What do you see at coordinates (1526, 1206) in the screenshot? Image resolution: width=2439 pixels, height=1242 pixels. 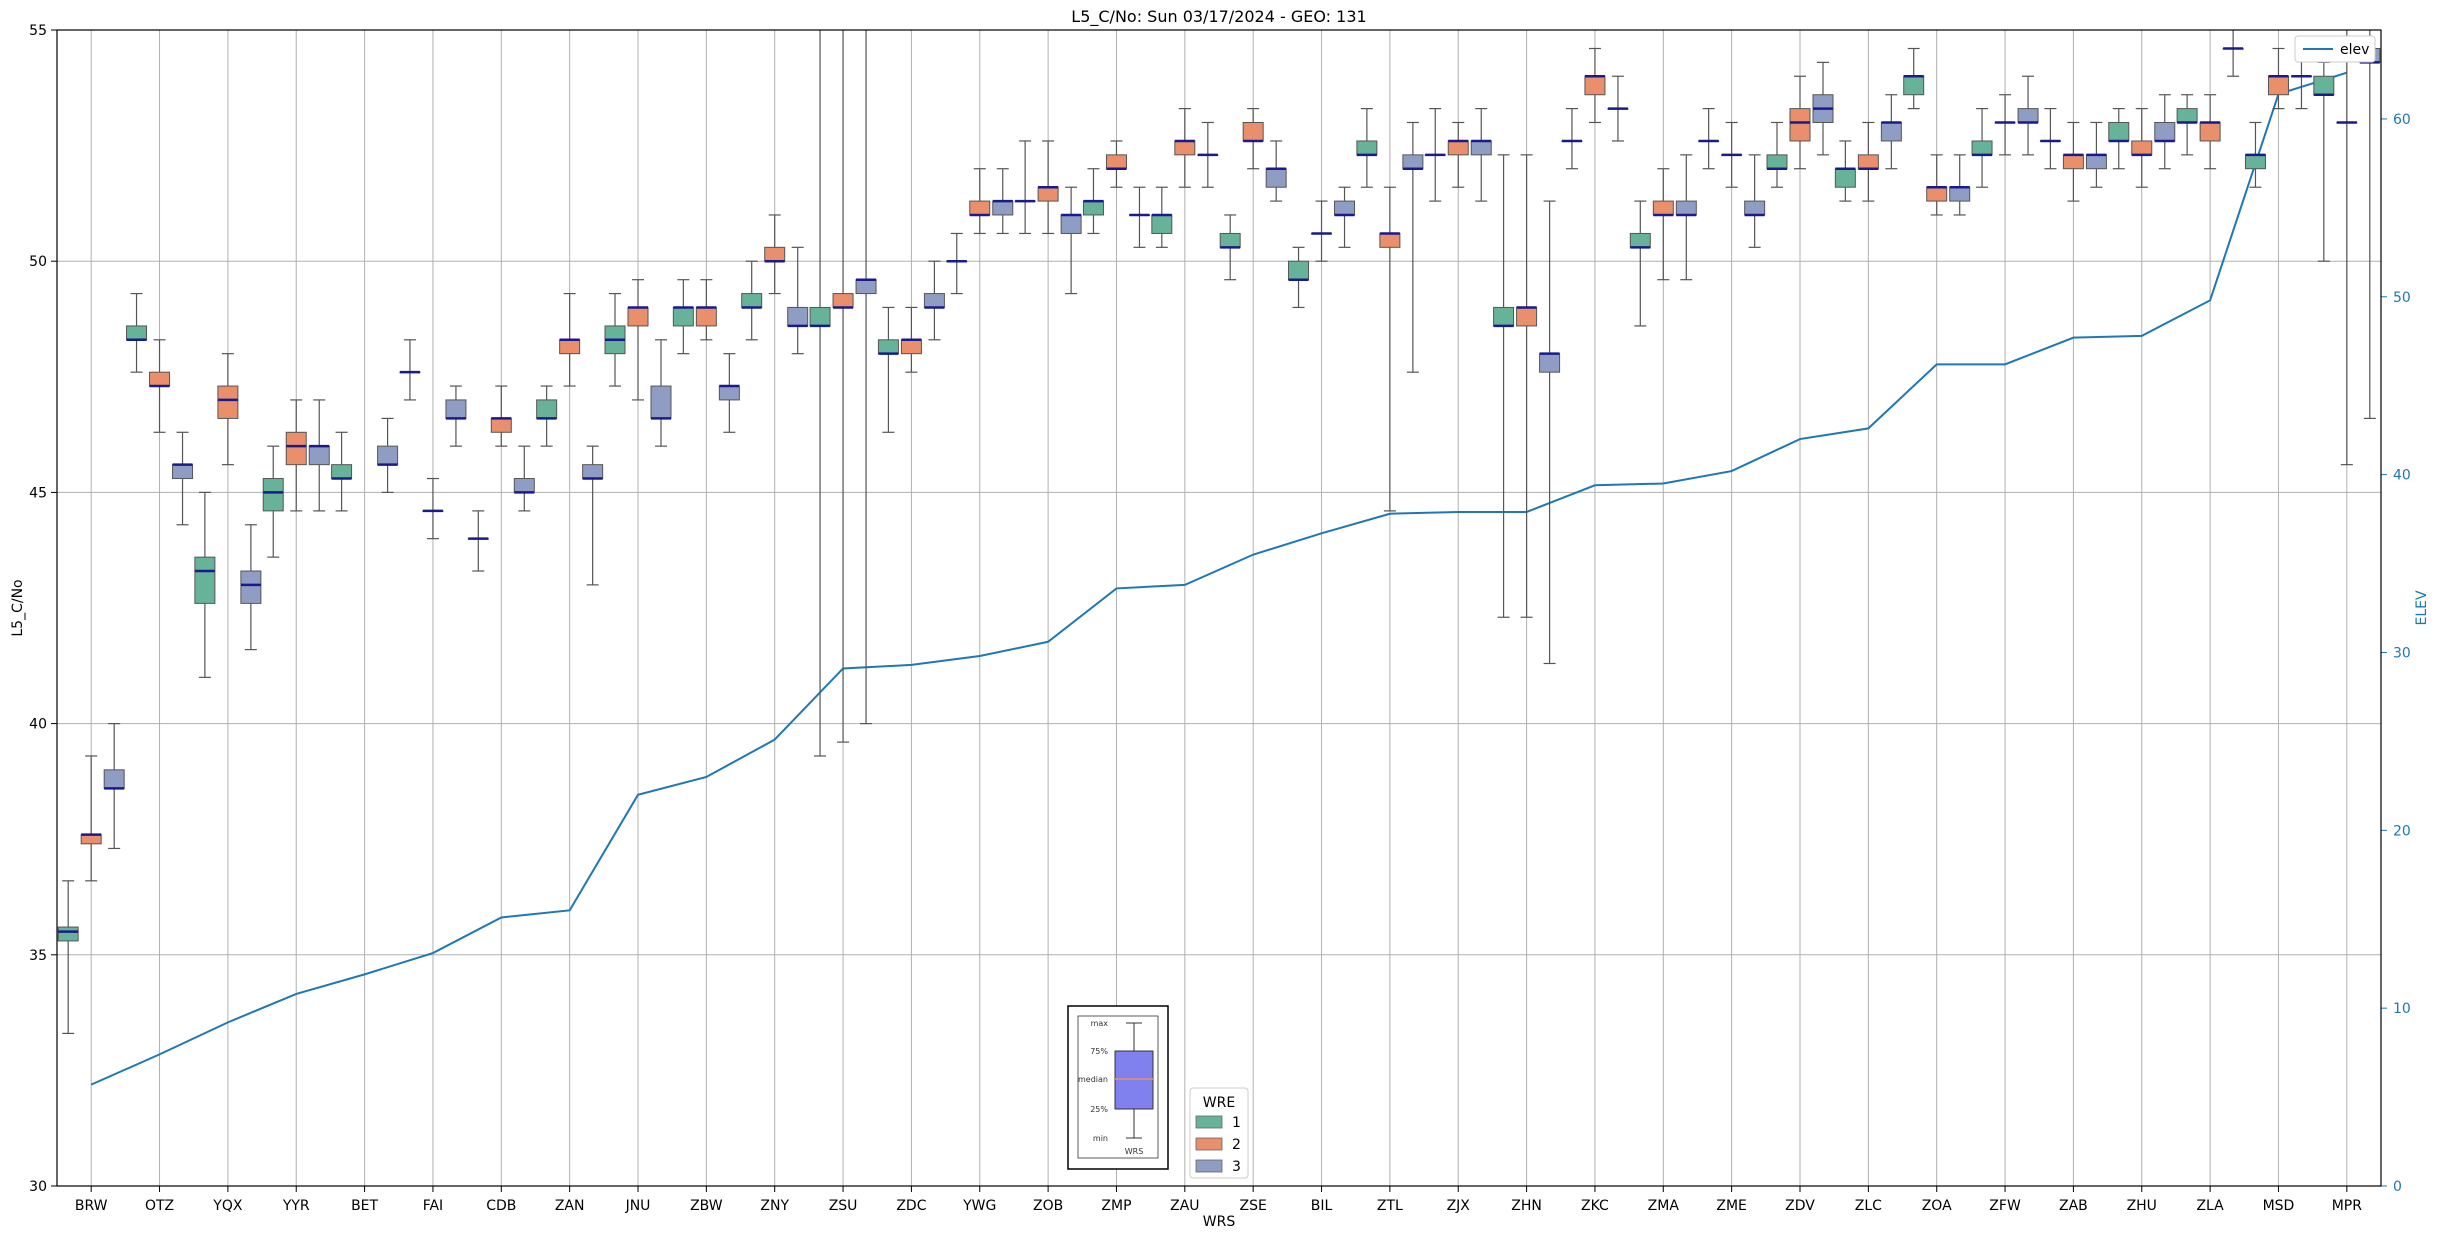 I see `x-tick-label: ZHN` at bounding box center [1526, 1206].